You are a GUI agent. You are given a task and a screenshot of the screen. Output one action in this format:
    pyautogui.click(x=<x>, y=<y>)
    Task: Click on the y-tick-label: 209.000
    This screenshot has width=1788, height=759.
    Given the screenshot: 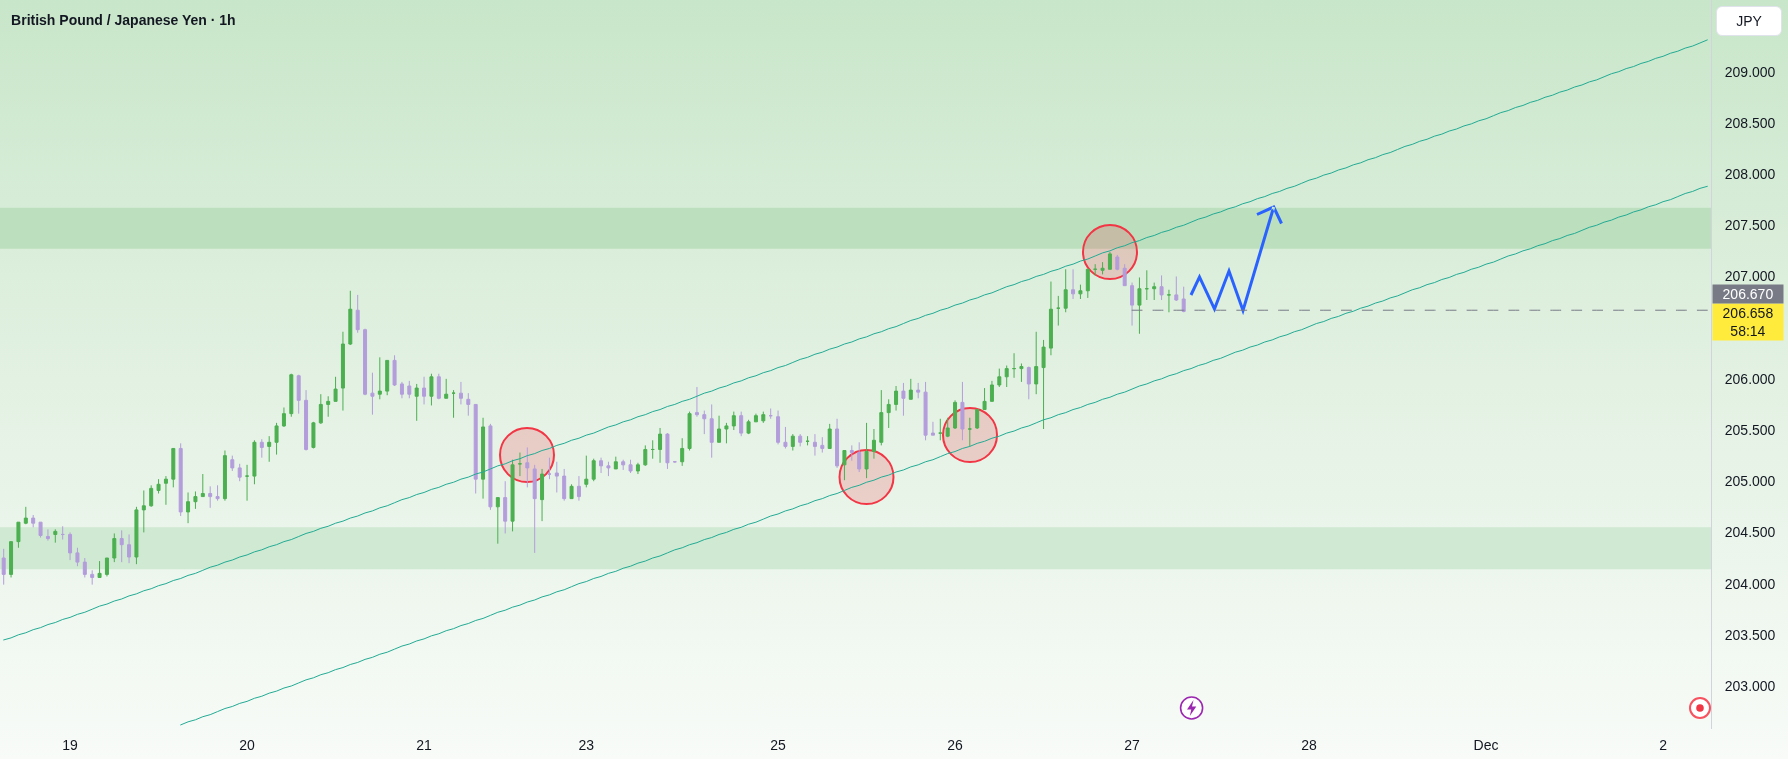 What is the action you would take?
    pyautogui.click(x=1750, y=71)
    